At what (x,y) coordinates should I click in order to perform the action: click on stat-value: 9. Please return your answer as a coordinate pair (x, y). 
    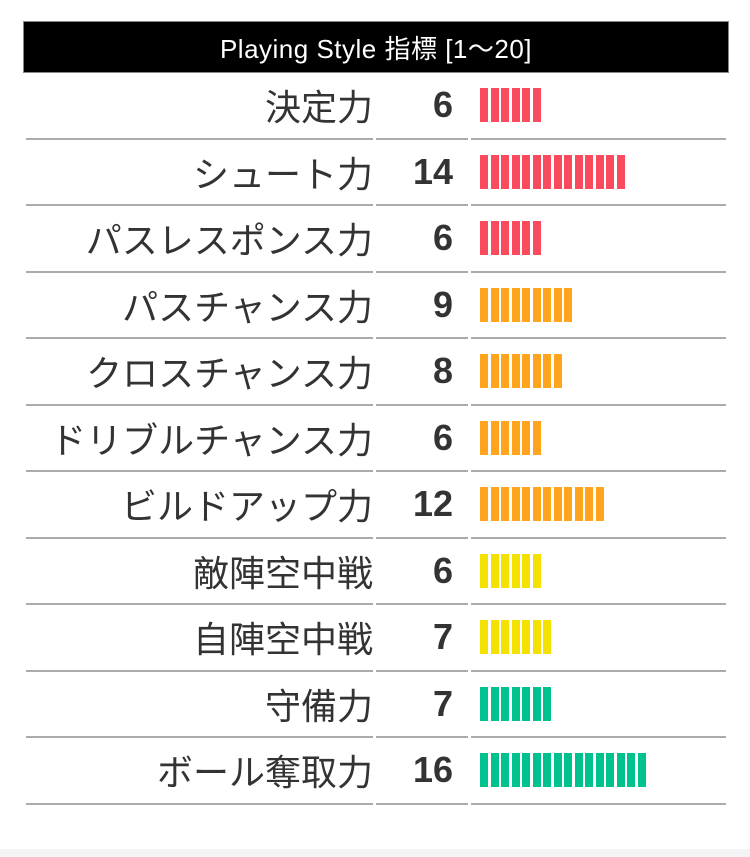
    Looking at the image, I should click on (422, 306).